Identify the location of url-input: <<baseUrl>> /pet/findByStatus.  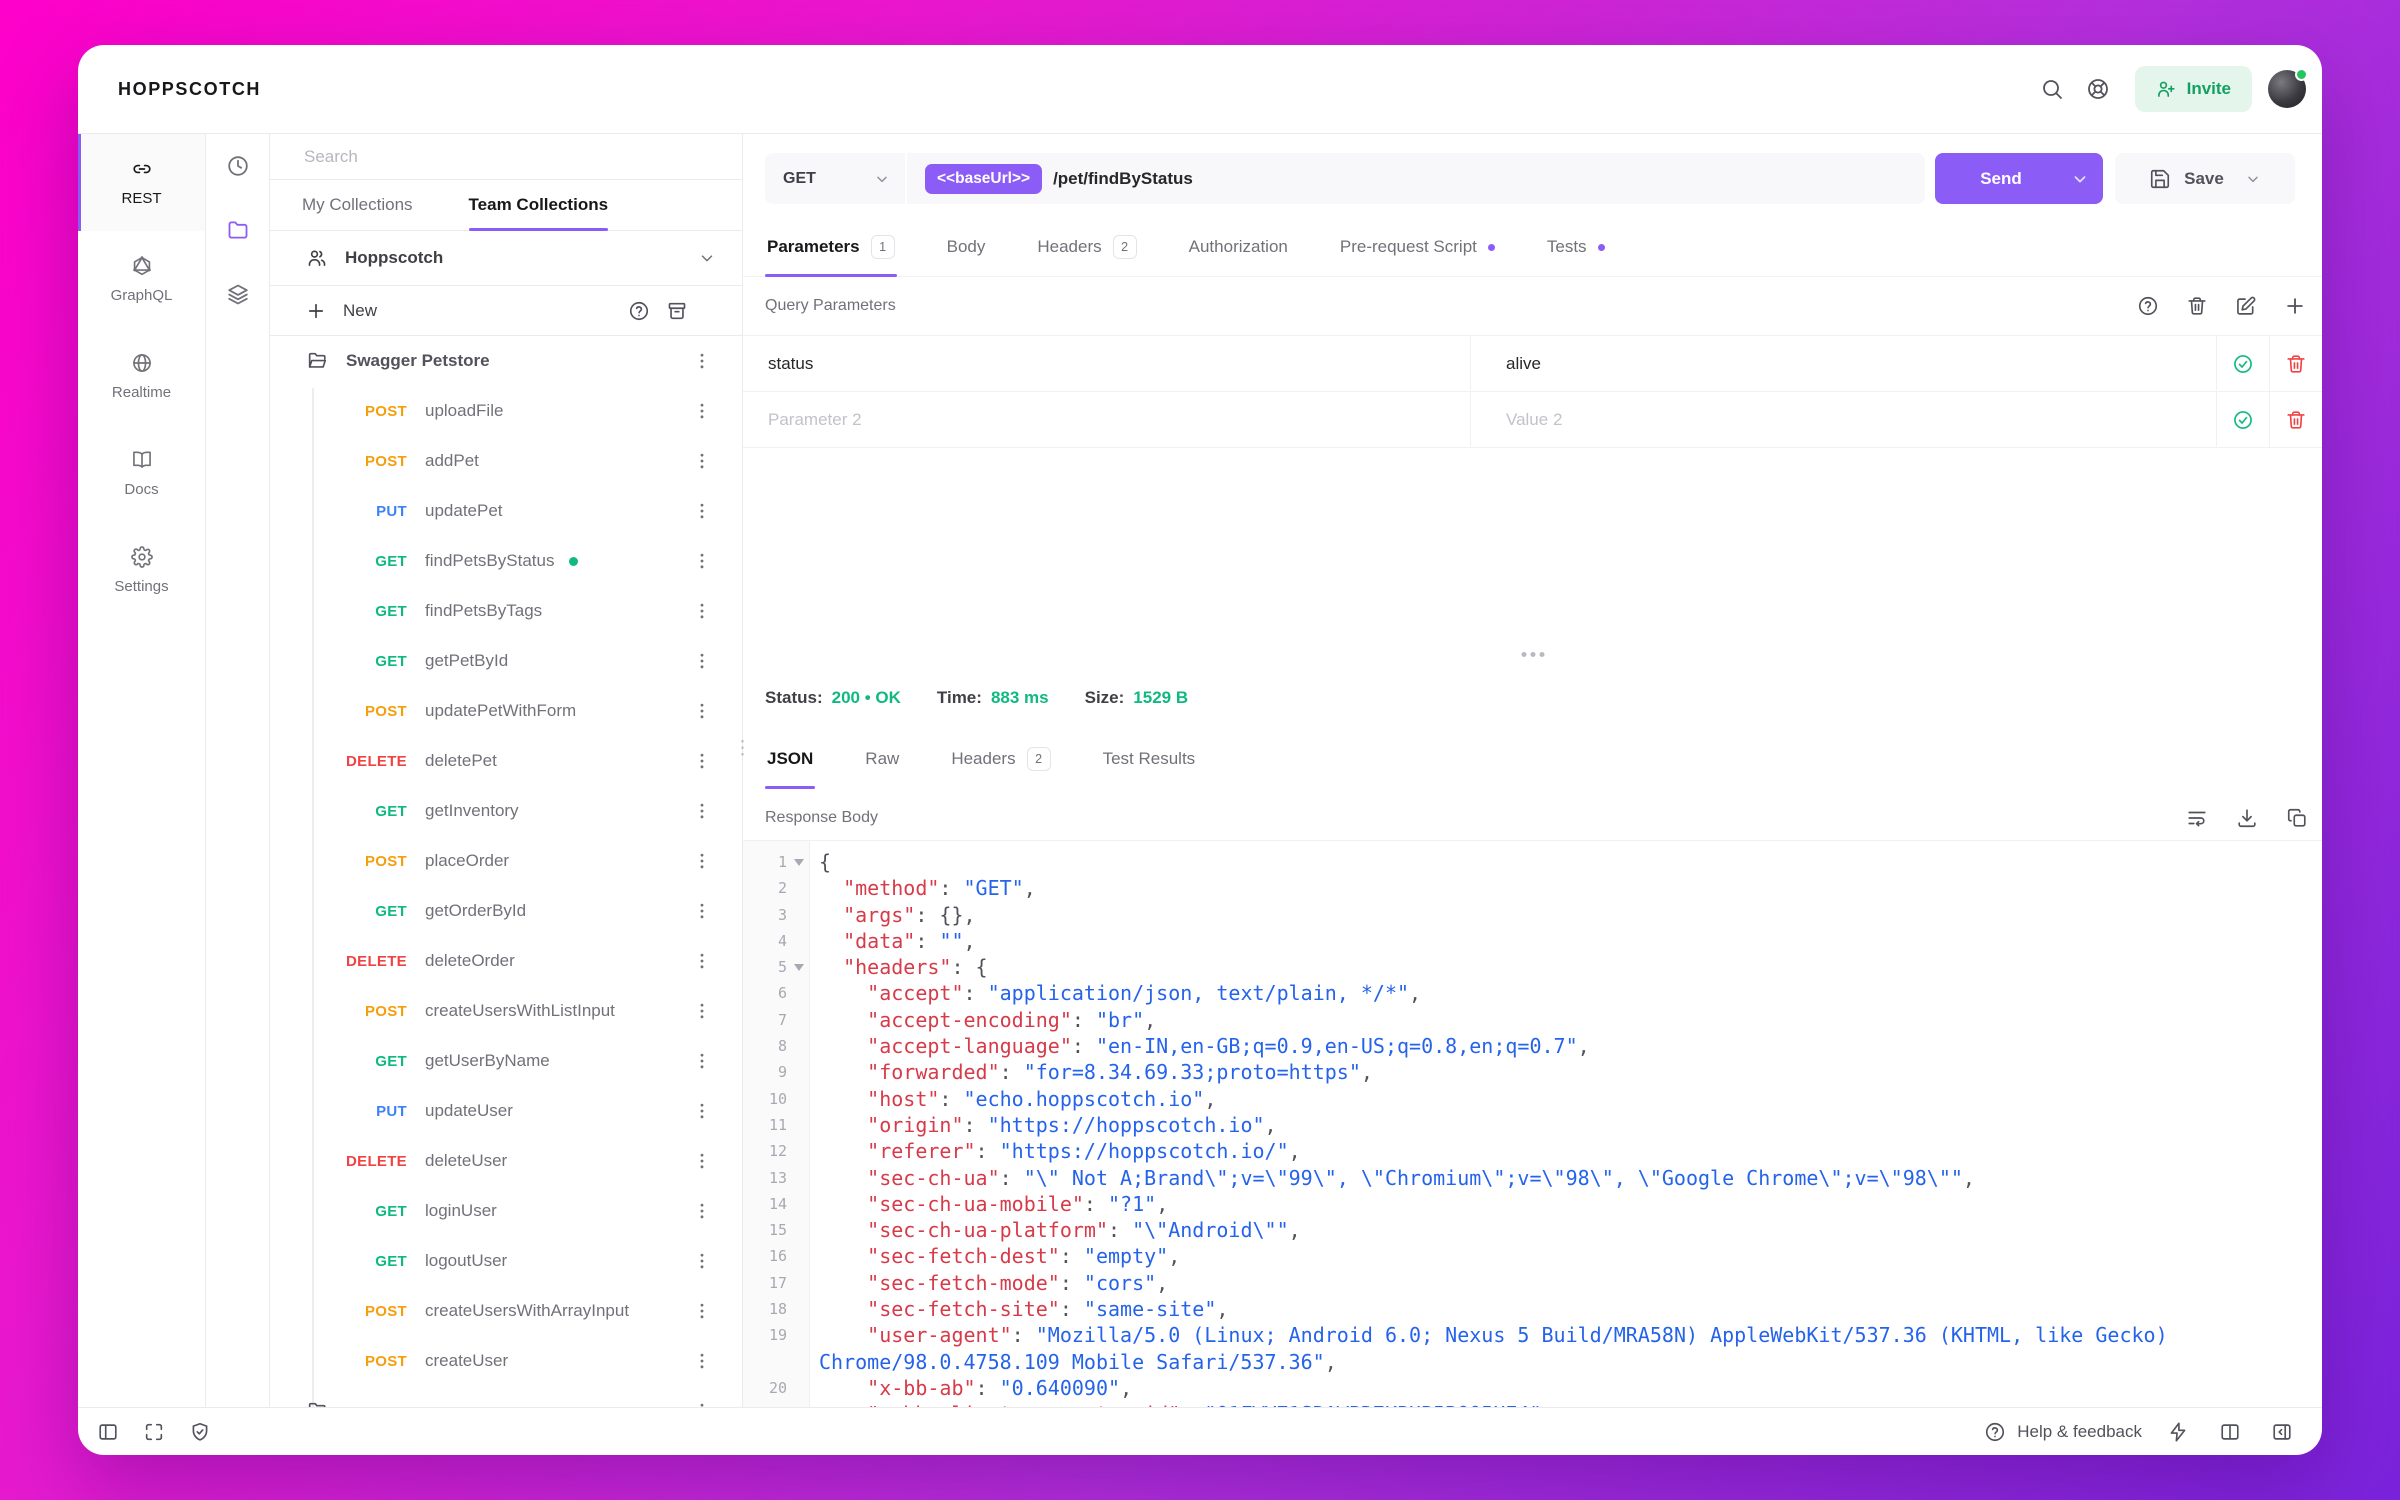
(1416, 178).